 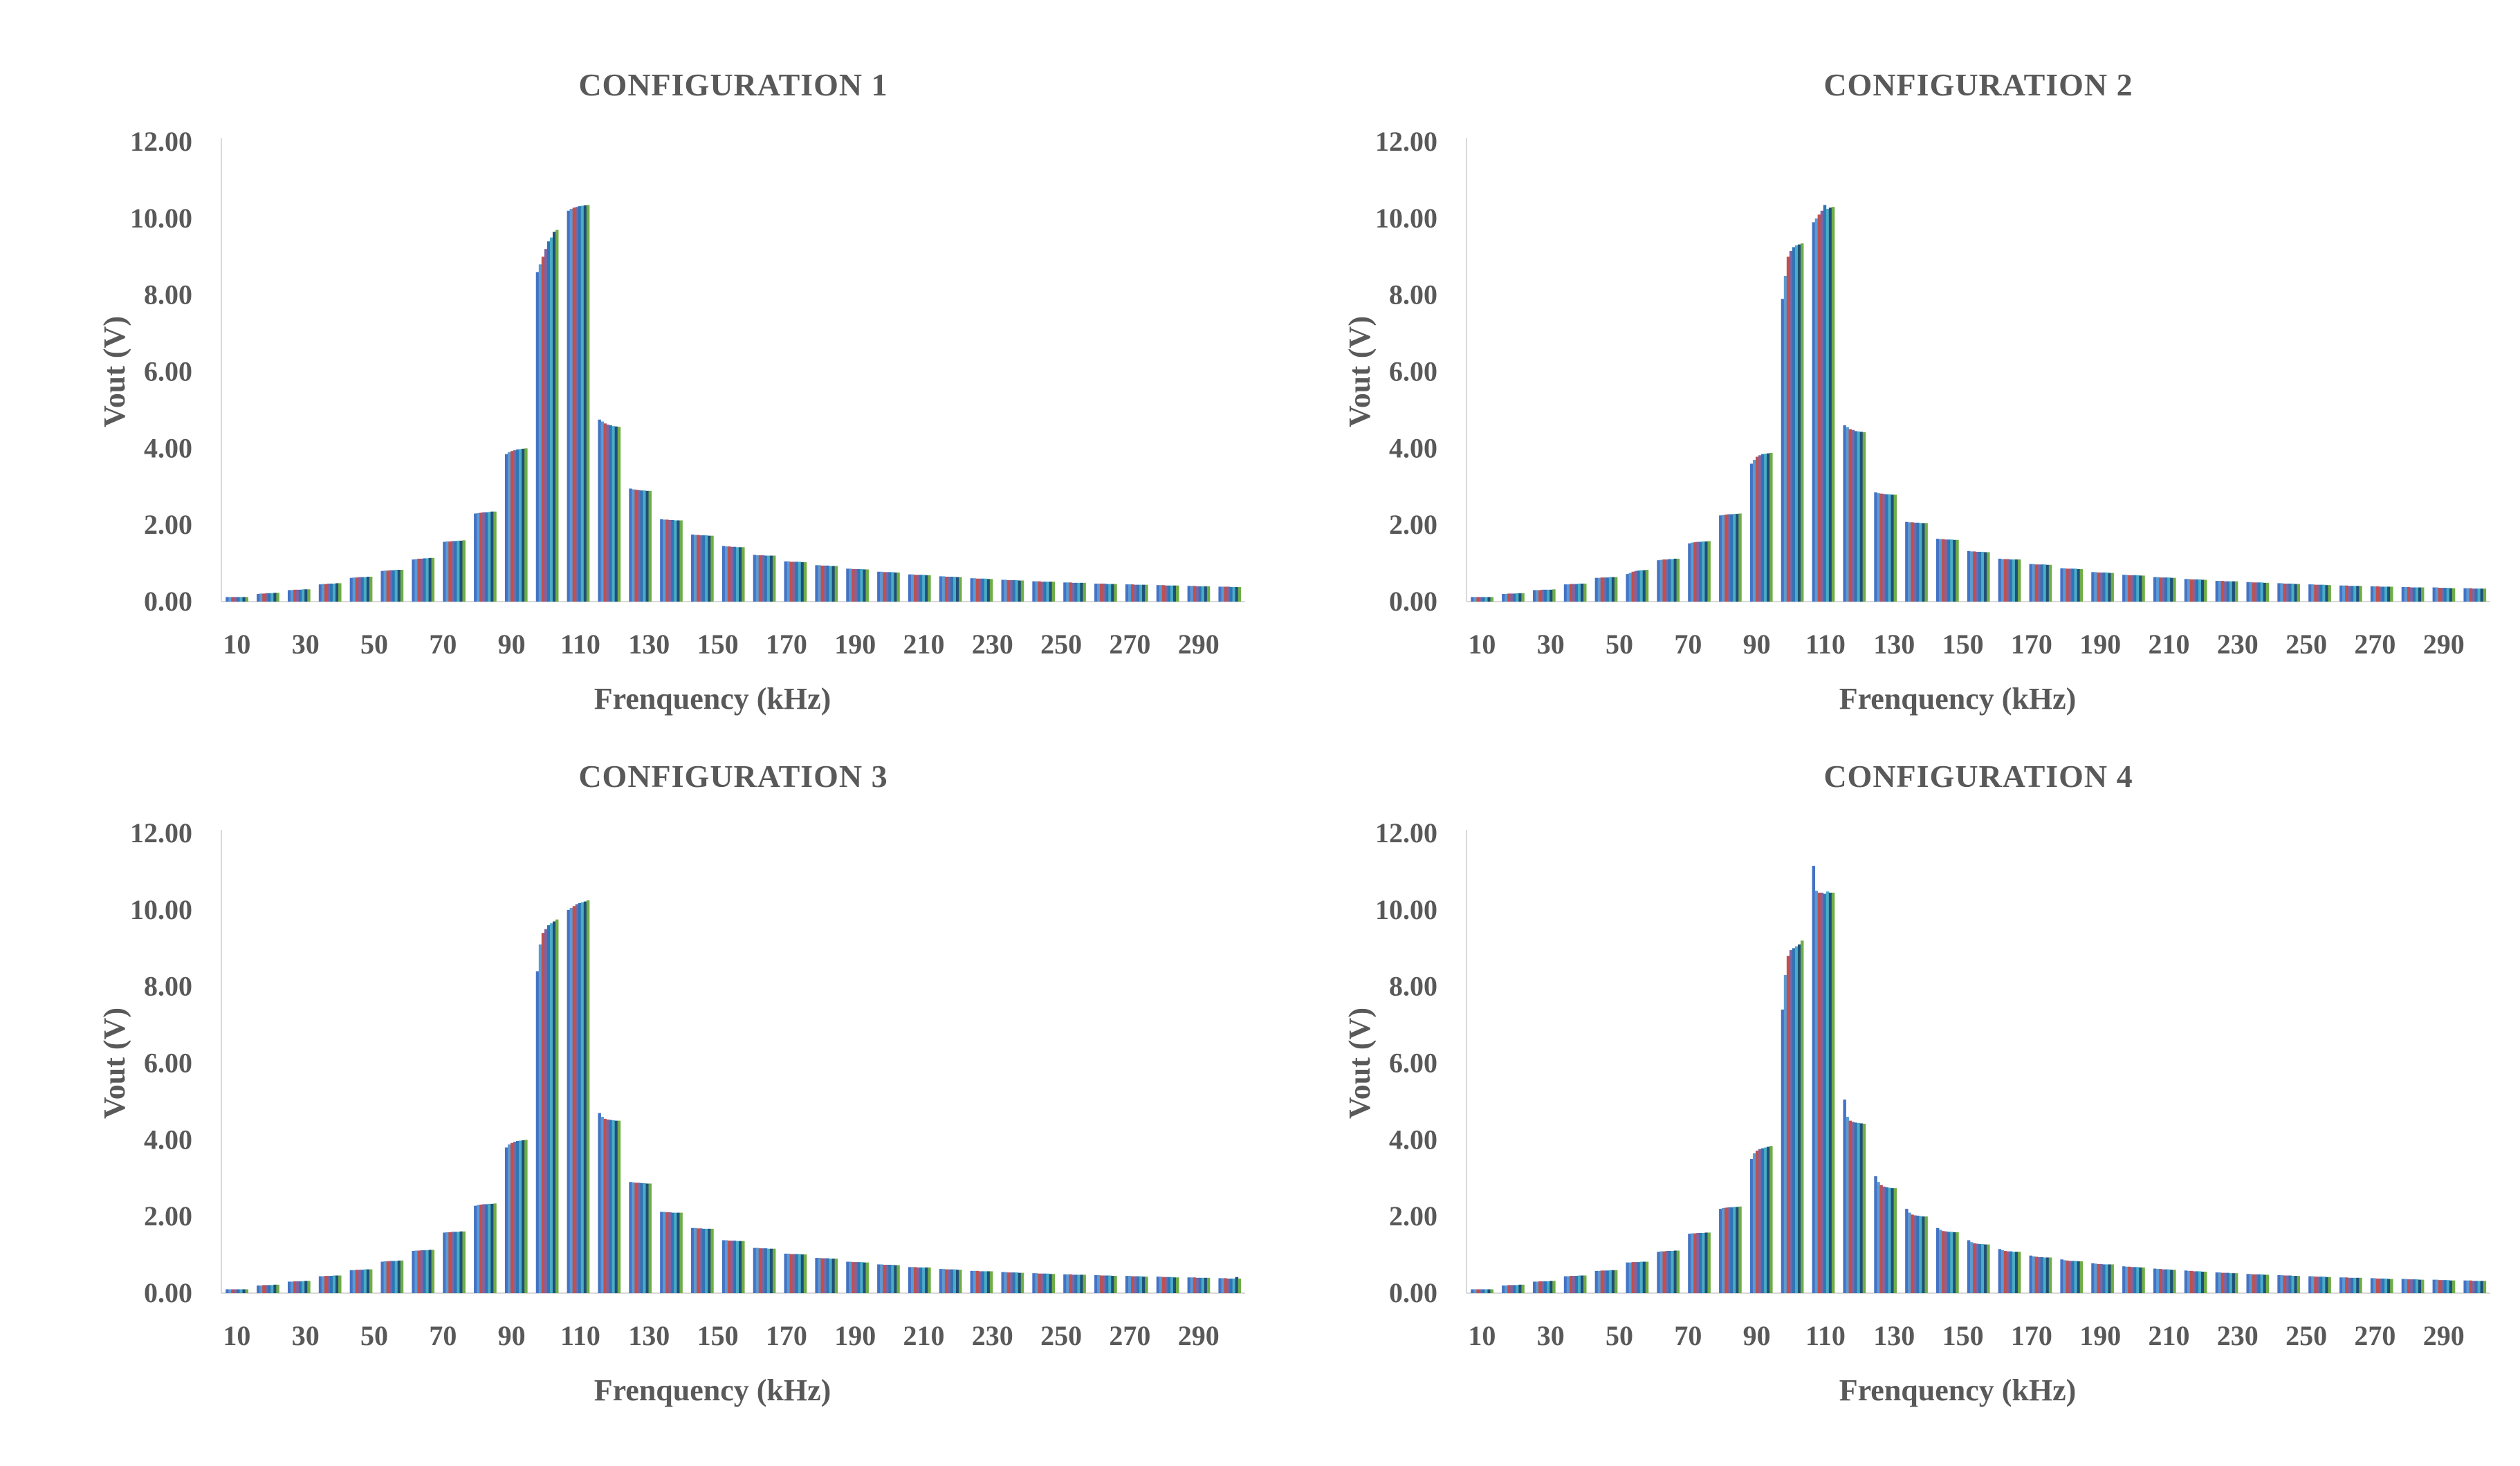 I want to click on y-tick-label: 4.00, so click(x=1413, y=447).